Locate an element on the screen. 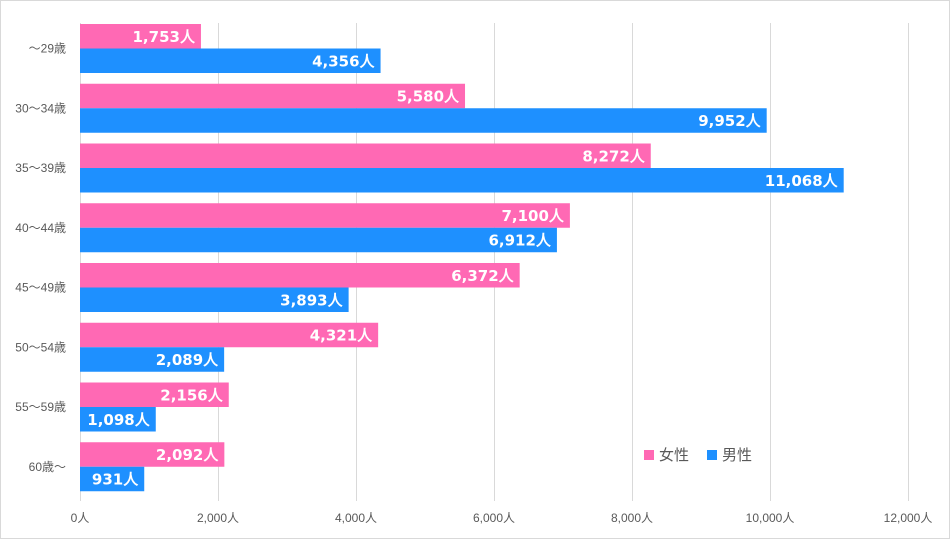 The height and width of the screenshot is (540, 950). data-label: 6,372人 is located at coordinates (482, 276).